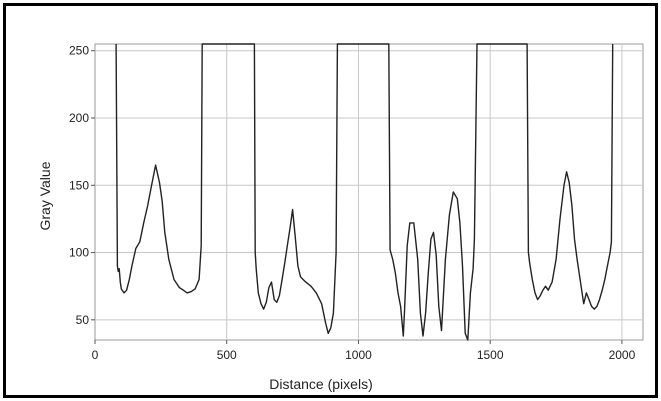  Describe the element at coordinates (490, 355) in the screenshot. I see `x-tick-label: 1500` at that location.